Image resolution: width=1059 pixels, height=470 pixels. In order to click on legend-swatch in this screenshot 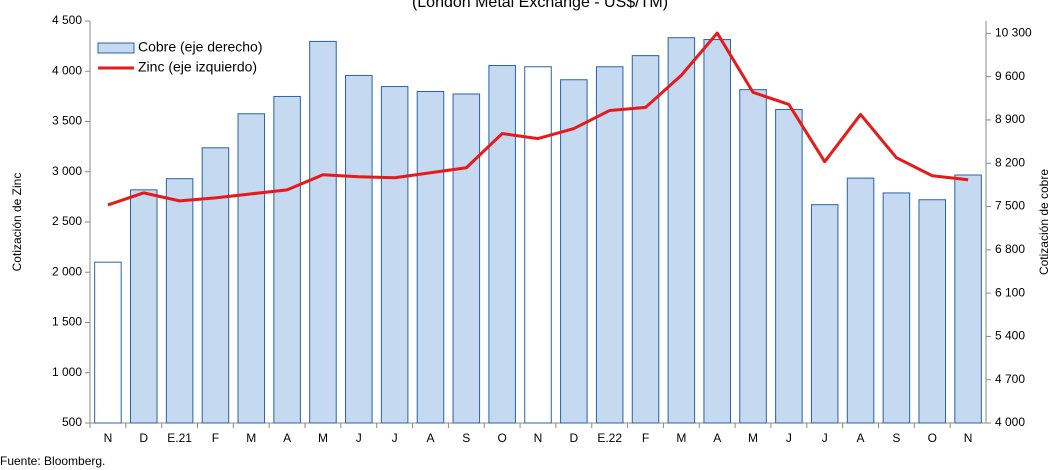, I will do `click(116, 48)`.